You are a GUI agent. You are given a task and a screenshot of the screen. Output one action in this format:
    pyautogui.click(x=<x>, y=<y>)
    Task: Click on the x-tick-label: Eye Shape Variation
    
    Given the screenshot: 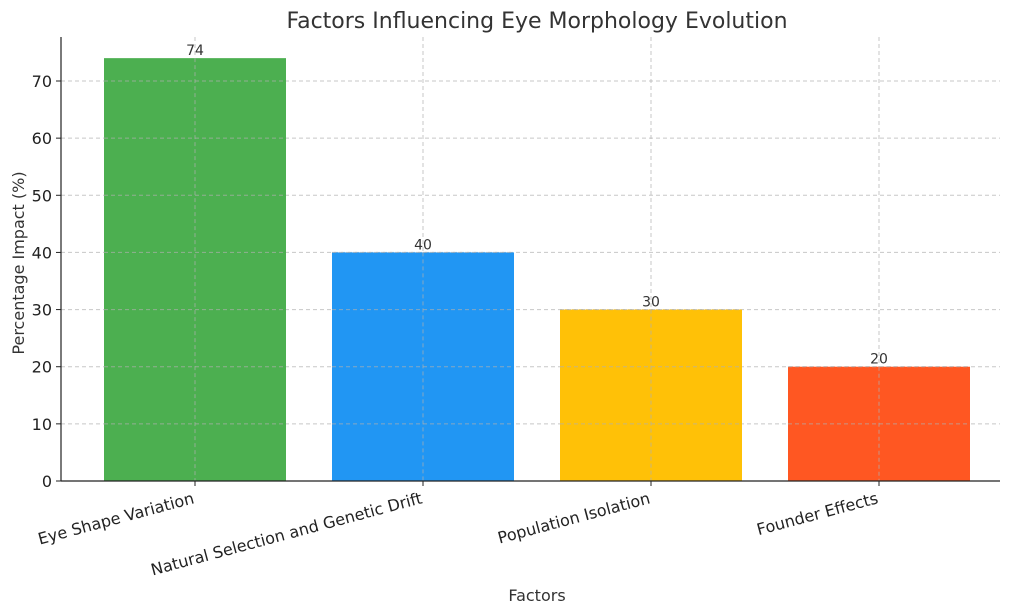 What is the action you would take?
    pyautogui.click(x=116, y=519)
    